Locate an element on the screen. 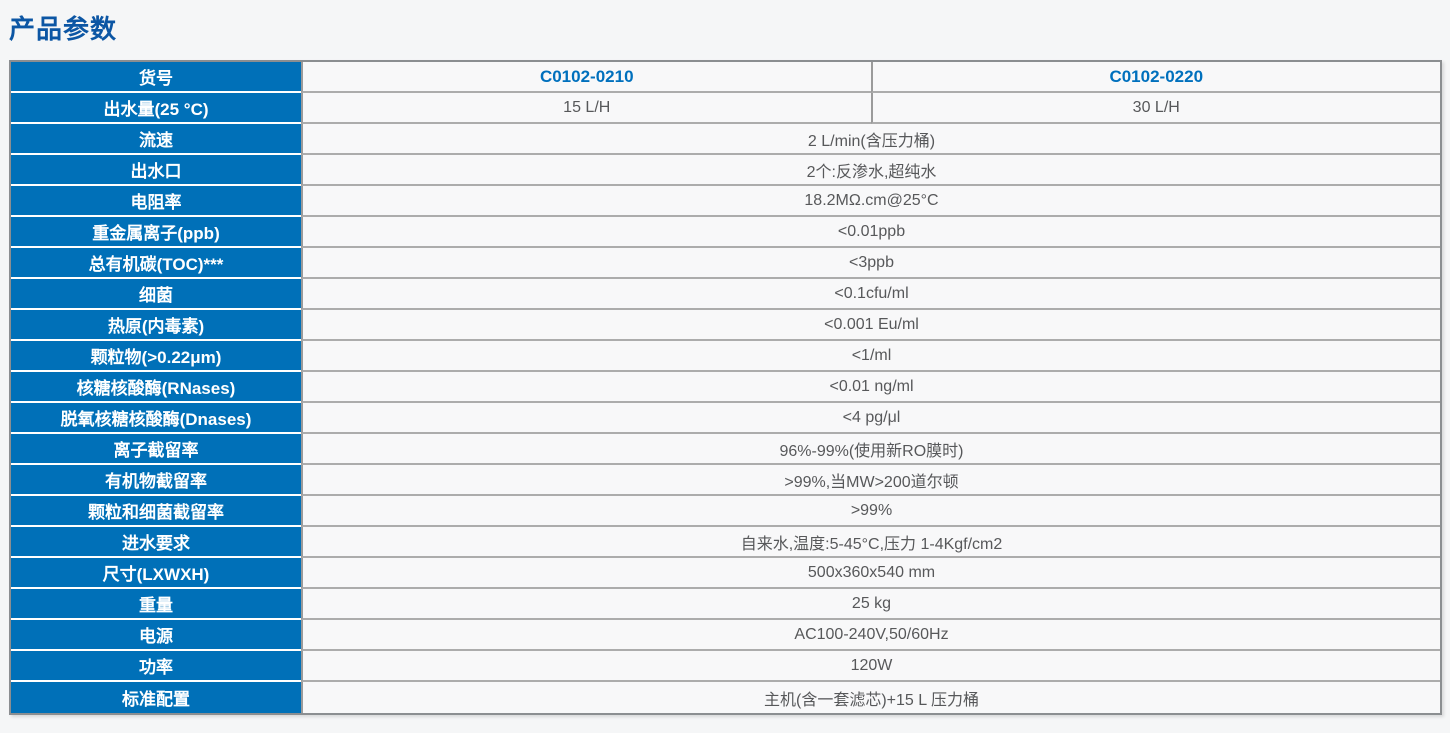  spec-label-resistivity: 电阻率 is located at coordinates (156, 201).